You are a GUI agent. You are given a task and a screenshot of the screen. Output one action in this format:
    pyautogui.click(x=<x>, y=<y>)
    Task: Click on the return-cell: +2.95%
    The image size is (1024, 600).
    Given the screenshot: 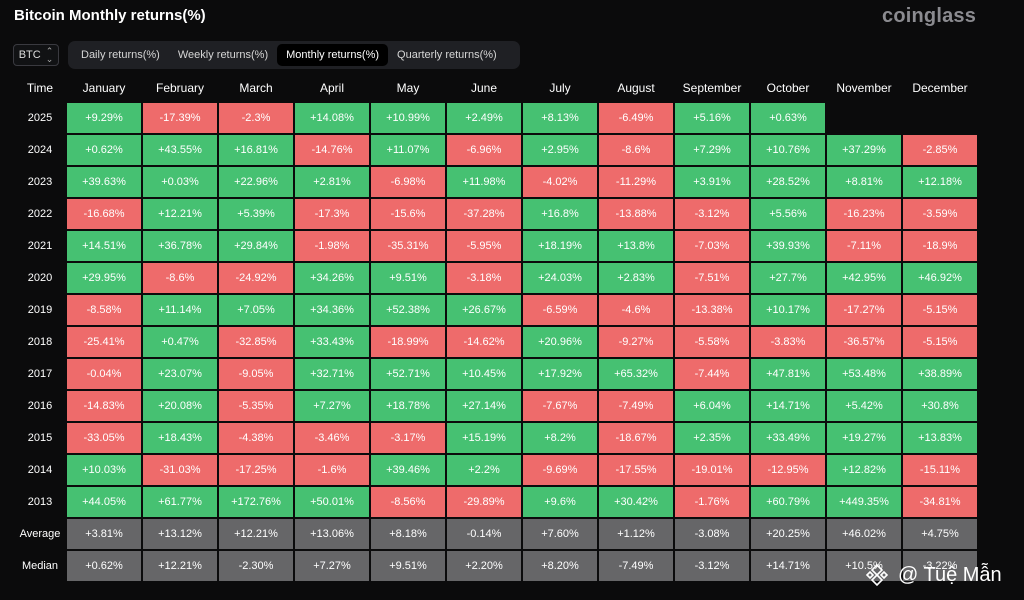 What is the action you would take?
    pyautogui.click(x=560, y=150)
    